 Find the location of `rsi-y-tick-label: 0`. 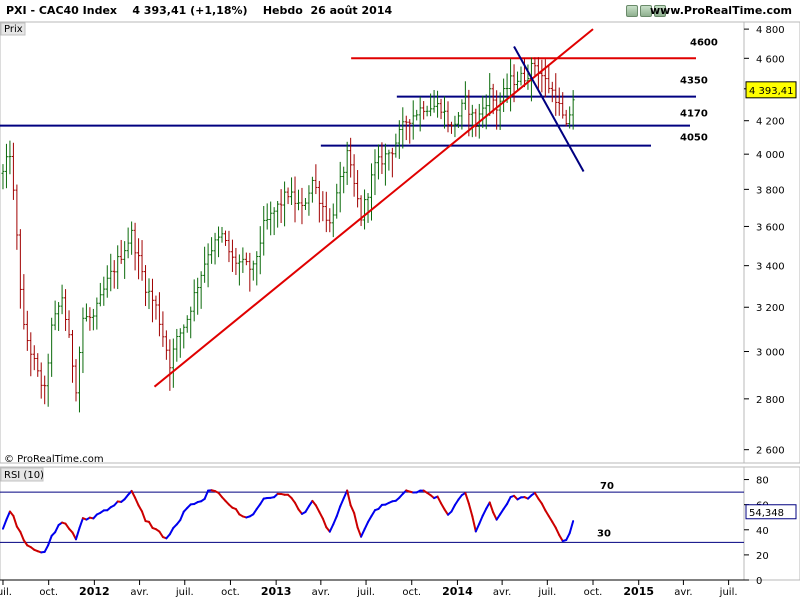

rsi-y-tick-label: 0 is located at coordinates (759, 581).